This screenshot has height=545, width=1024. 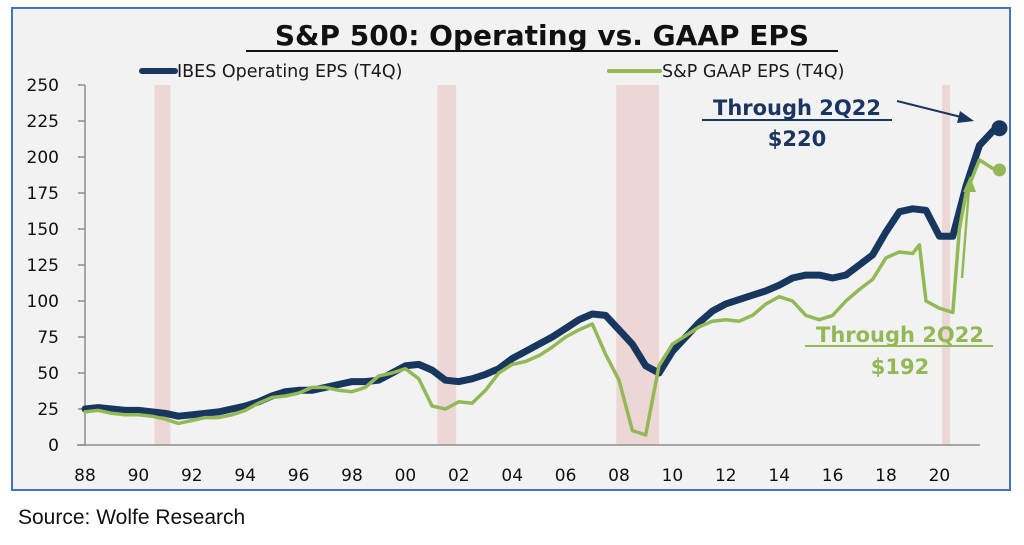 I want to click on x-tick-label: 18, so click(x=886, y=476).